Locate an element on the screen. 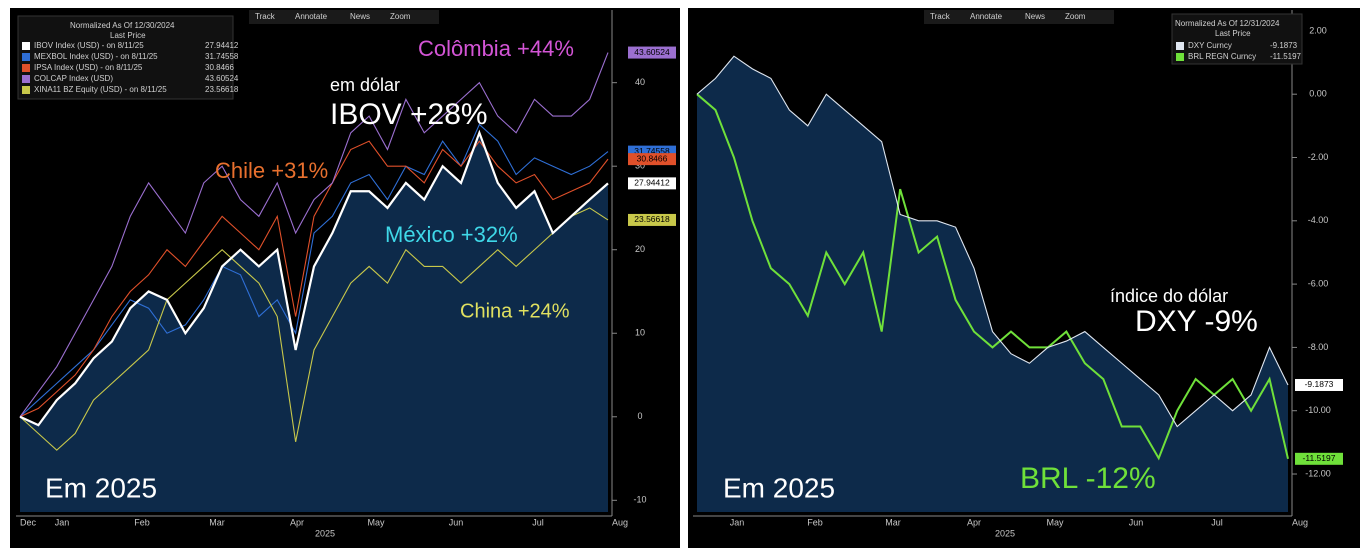 The image size is (1366, 554). legend-value: 31.74558 is located at coordinates (222, 56).